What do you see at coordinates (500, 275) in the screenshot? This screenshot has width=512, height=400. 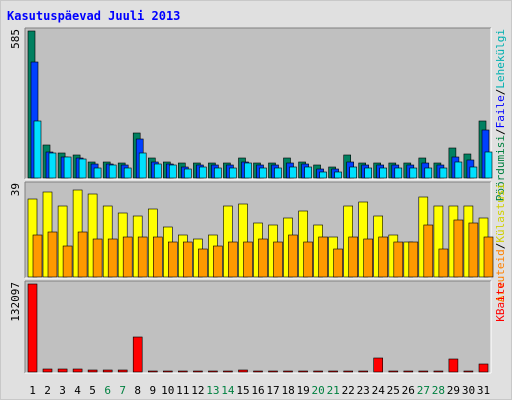 I see `legend-item: Arvuteid` at bounding box center [500, 275].